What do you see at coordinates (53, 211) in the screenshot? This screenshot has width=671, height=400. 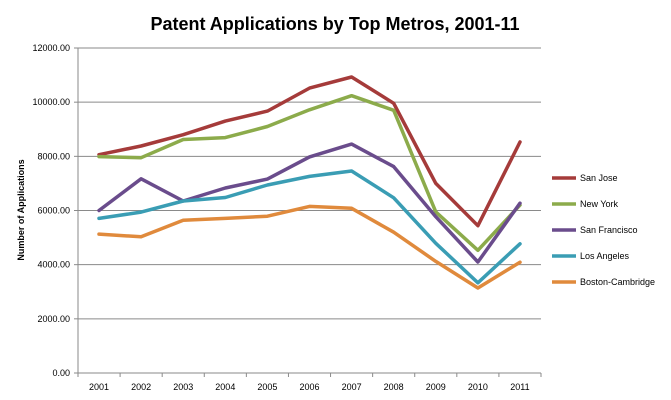 I see `y-tick-label: 6000.00` at bounding box center [53, 211].